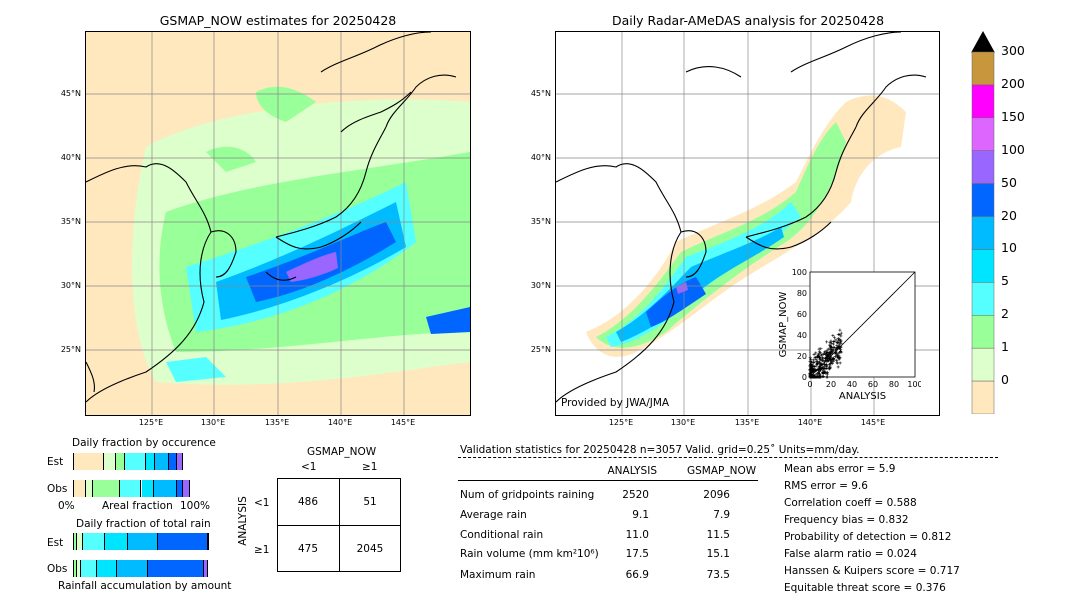  What do you see at coordinates (143, 524) in the screenshot?
I see `totalrain-title: Daily fraction of total rain` at bounding box center [143, 524].